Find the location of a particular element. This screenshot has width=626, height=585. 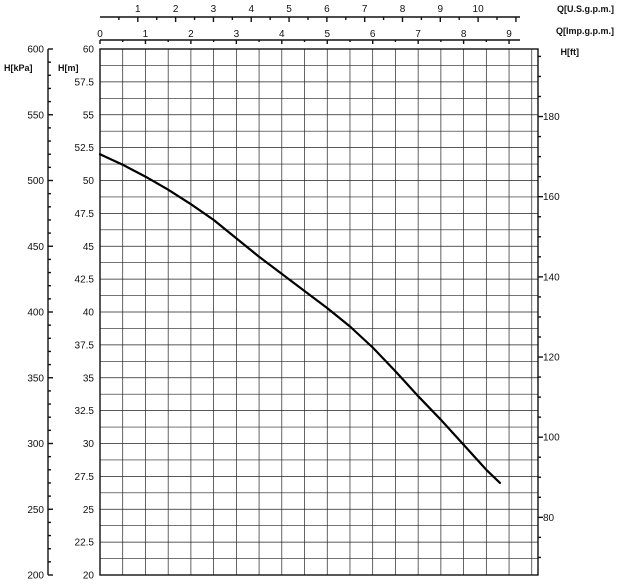

tick-label-q-imp: 6 is located at coordinates (373, 34).